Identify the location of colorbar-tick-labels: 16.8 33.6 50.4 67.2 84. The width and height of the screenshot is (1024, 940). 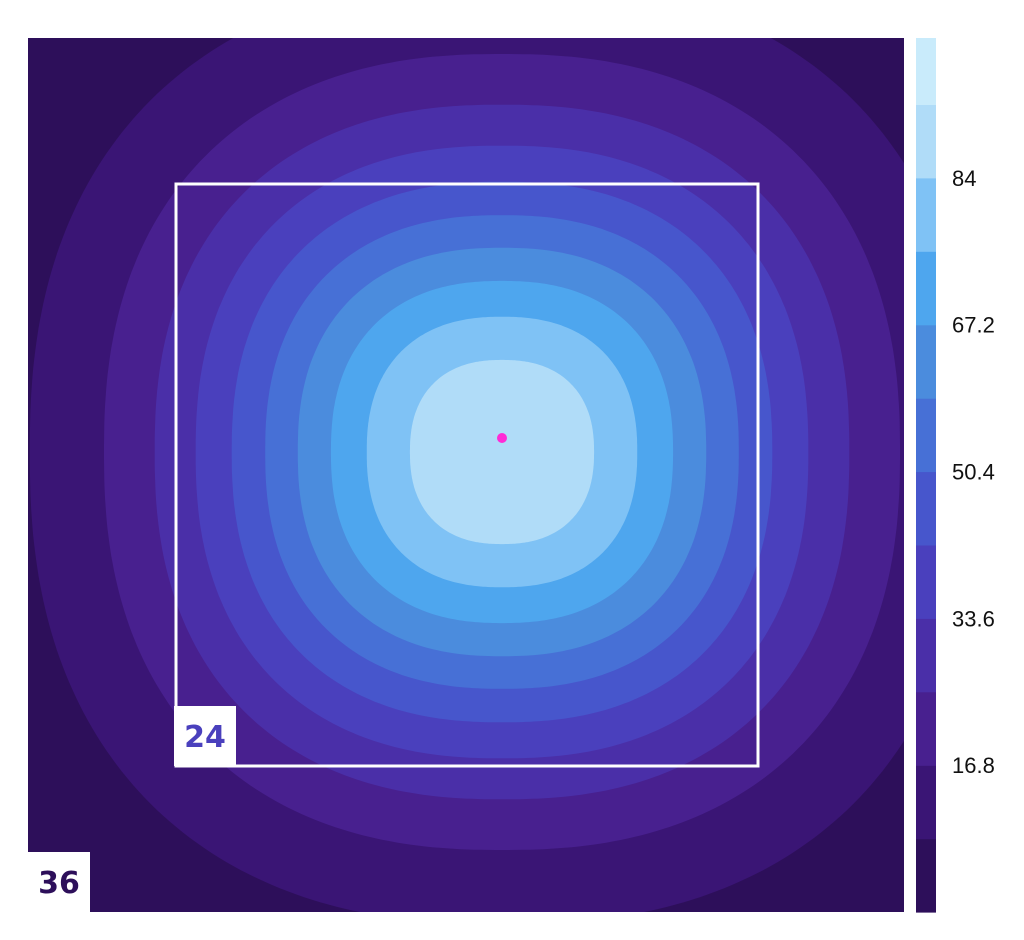
(973, 472).